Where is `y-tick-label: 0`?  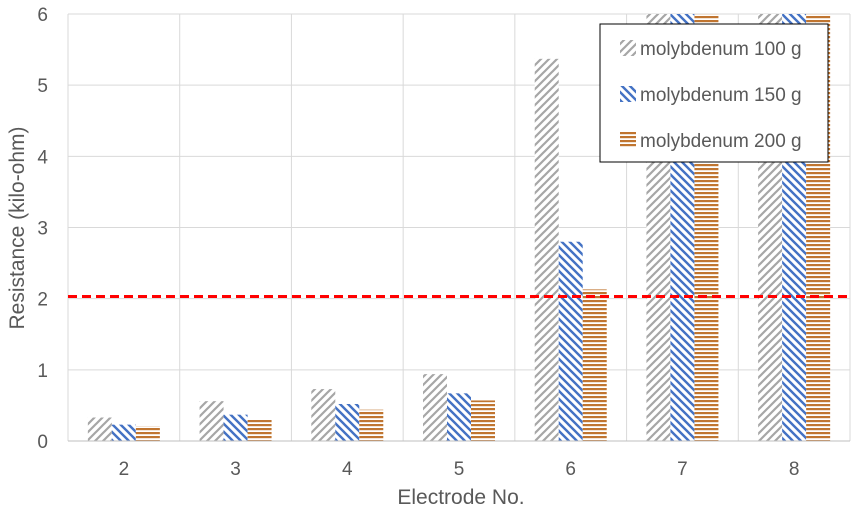 y-tick-label: 0 is located at coordinates (42, 442).